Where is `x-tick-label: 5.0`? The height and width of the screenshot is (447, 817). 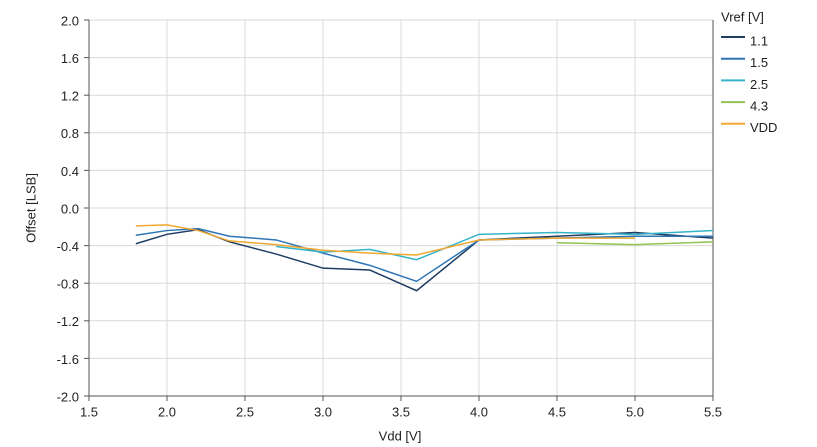 x-tick-label: 5.0 is located at coordinates (635, 411).